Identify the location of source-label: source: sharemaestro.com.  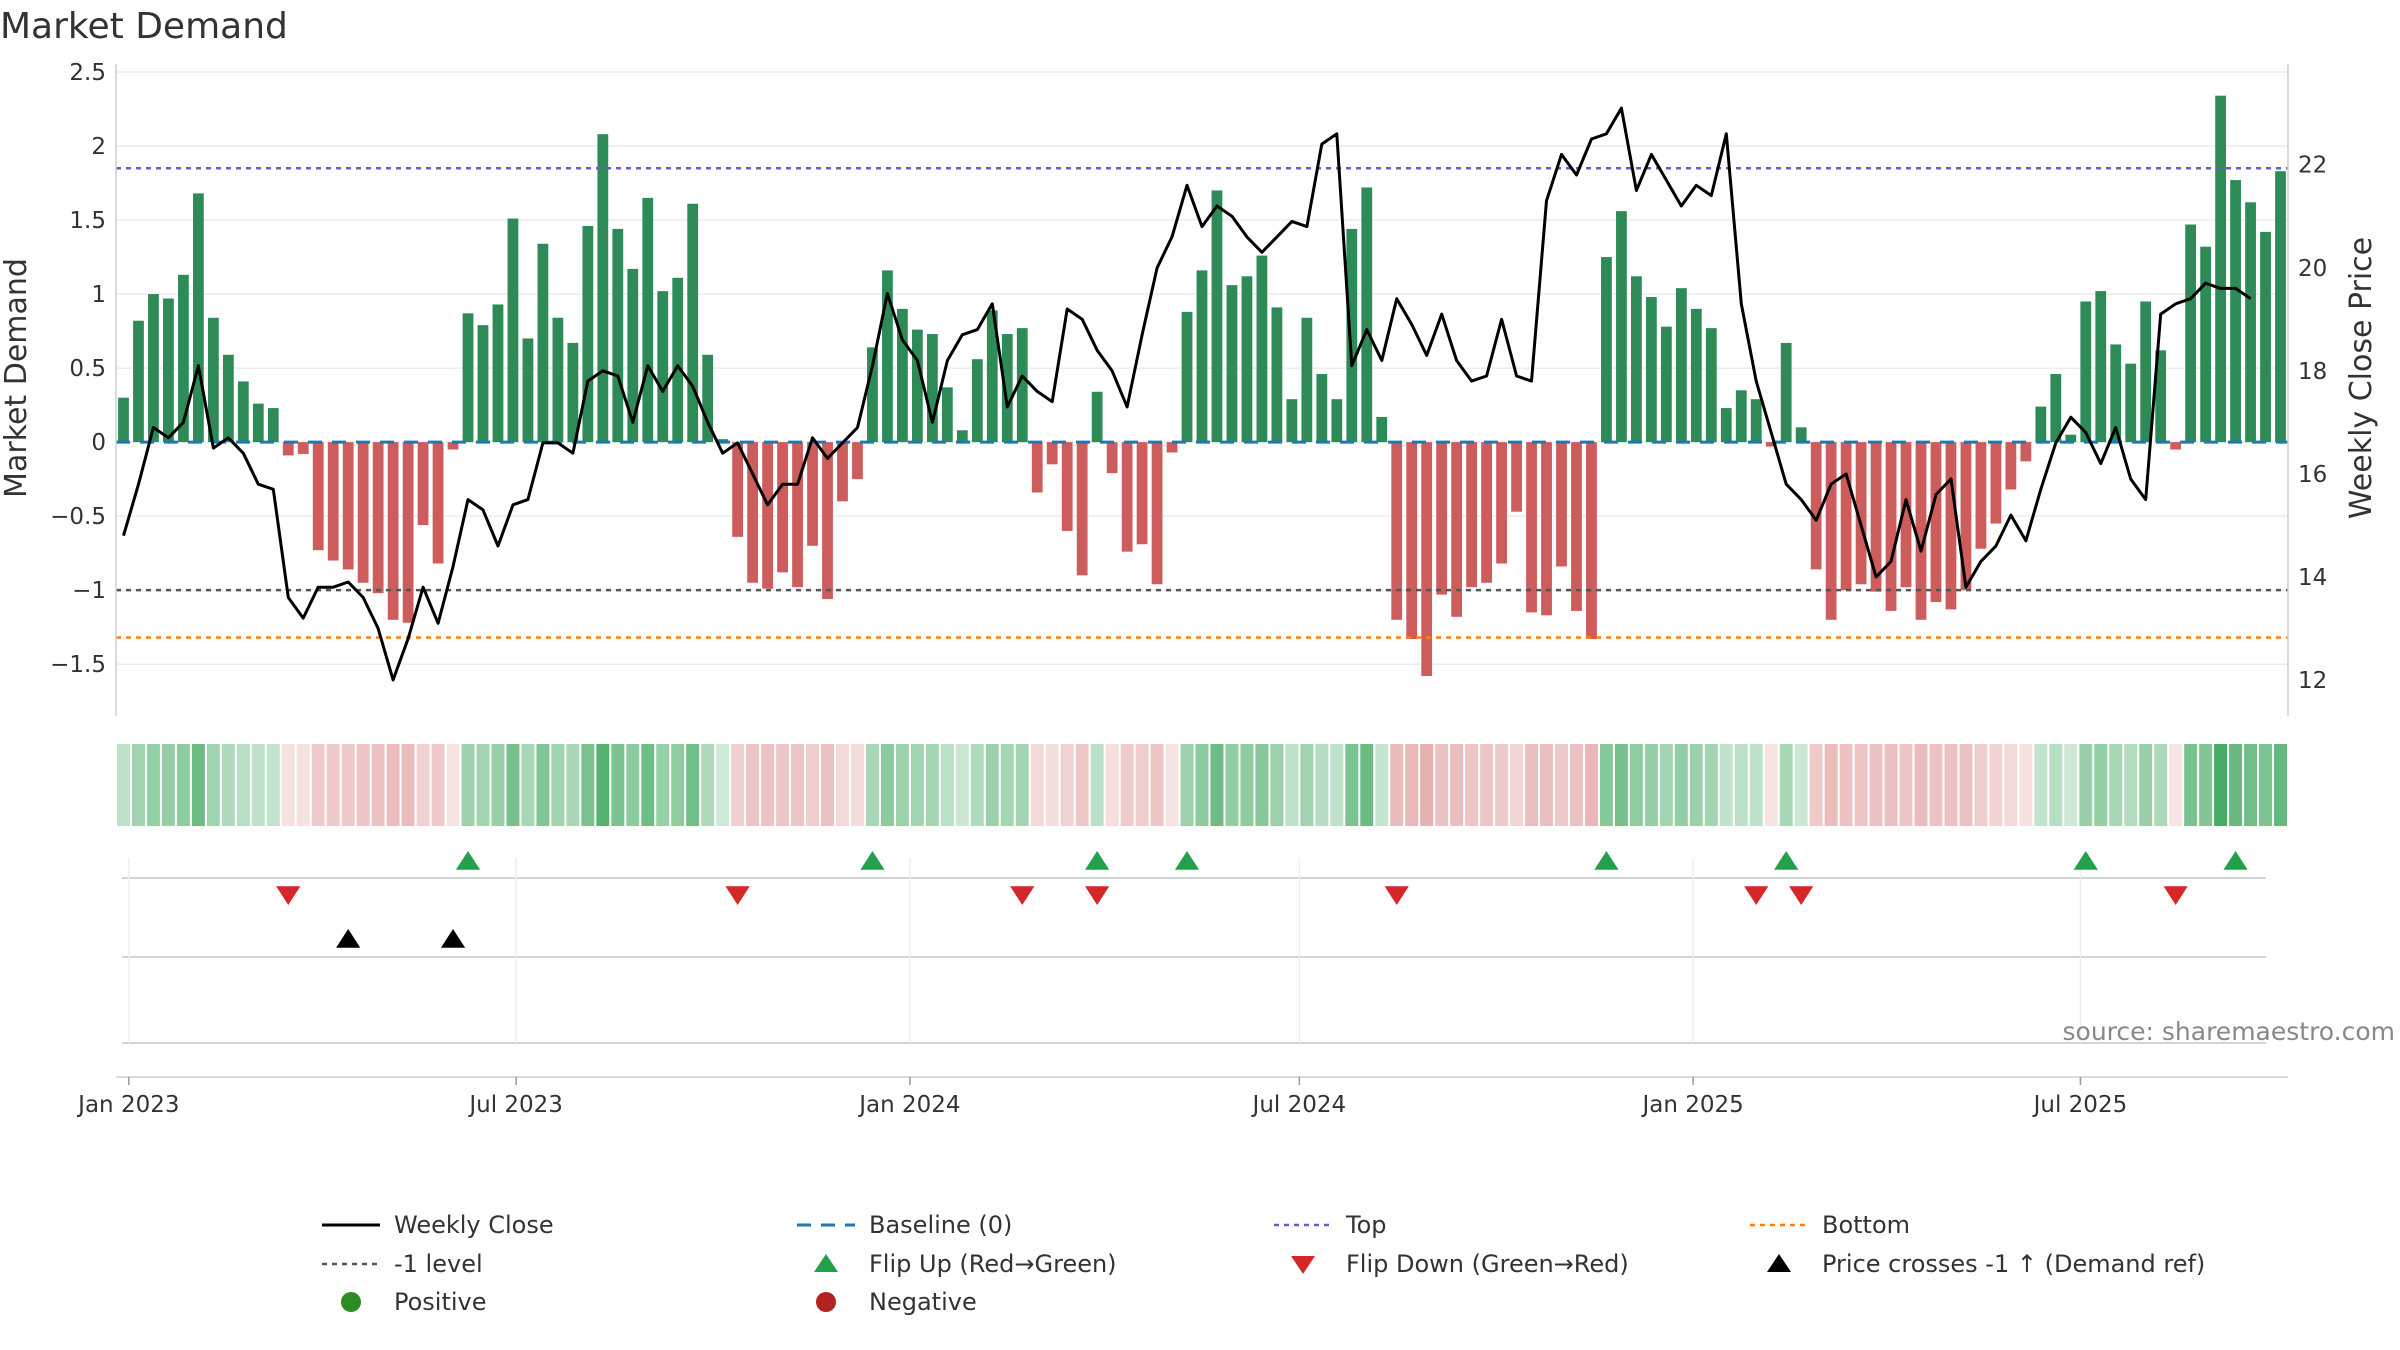
(2229, 1031).